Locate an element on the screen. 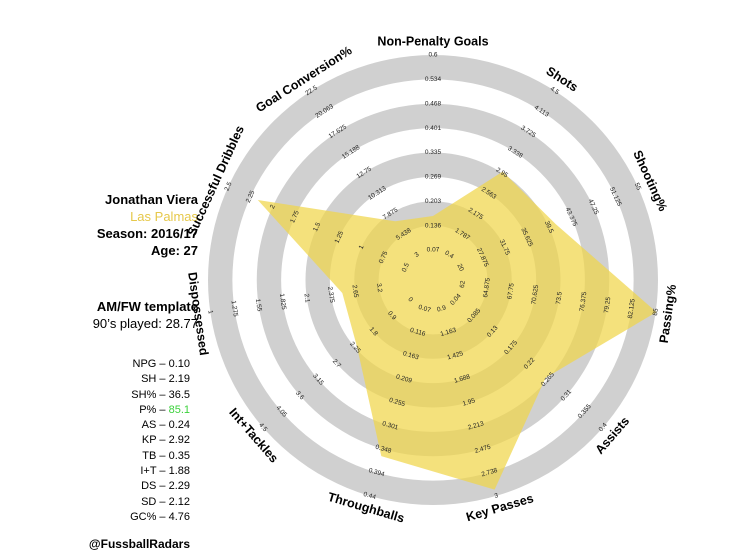 The image size is (730, 554). tick-label: 2.738 is located at coordinates (490, 472).